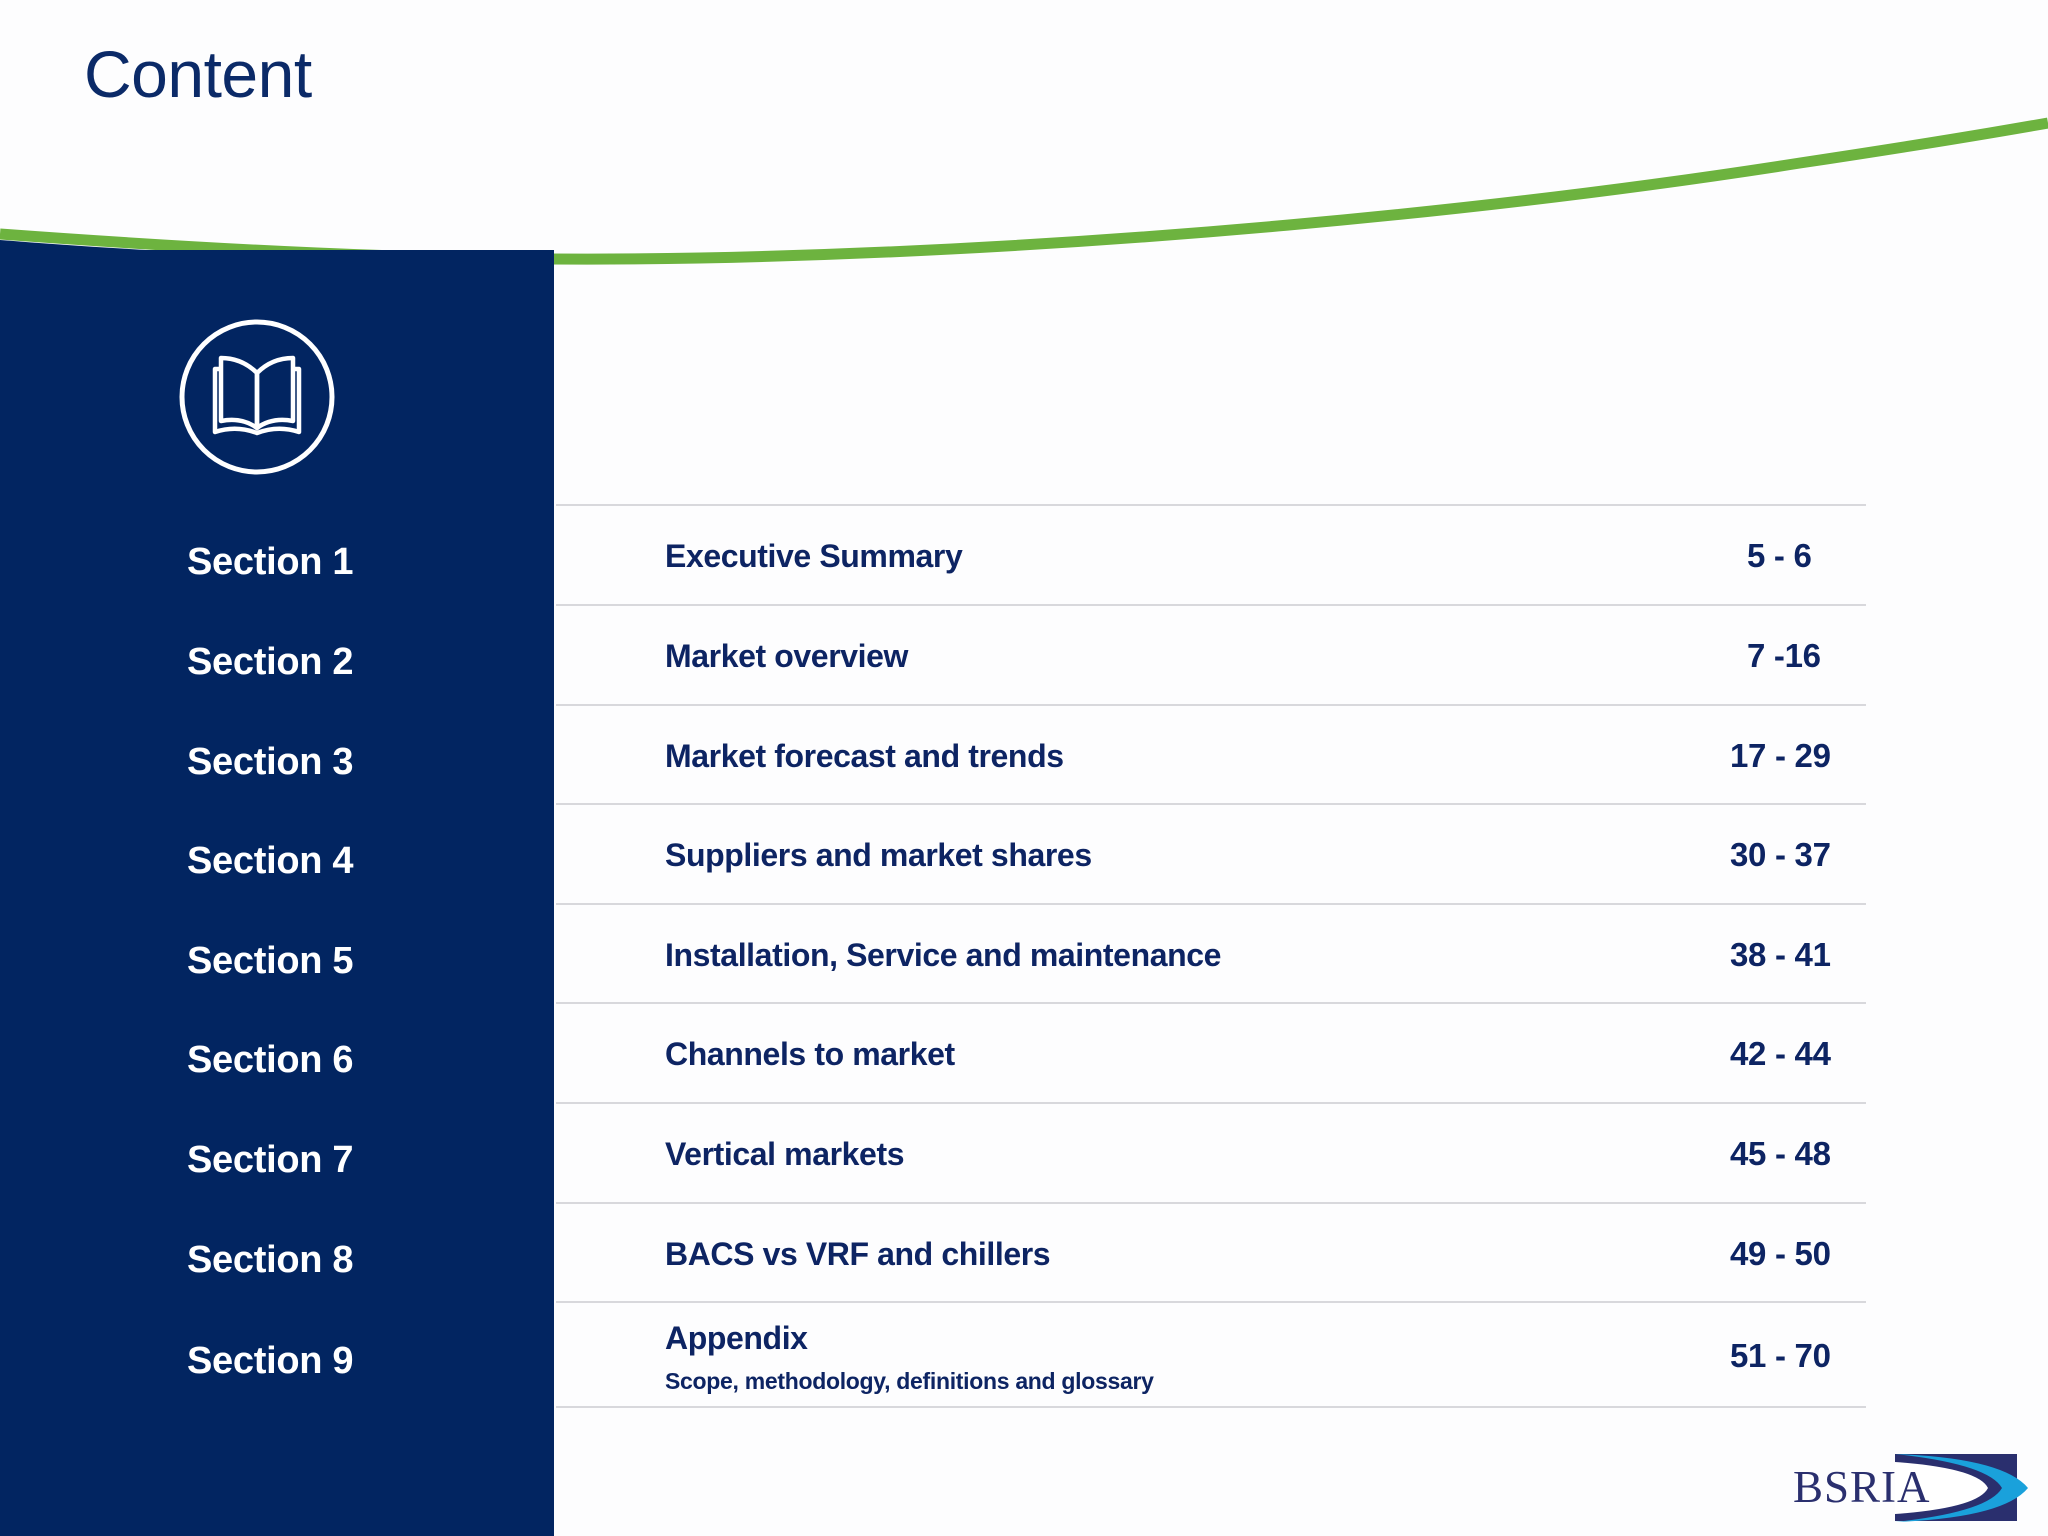 This screenshot has height=1536, width=2048. Describe the element at coordinates (1780, 954) in the screenshot. I see `toc-row-pages: 38 - 41` at that location.